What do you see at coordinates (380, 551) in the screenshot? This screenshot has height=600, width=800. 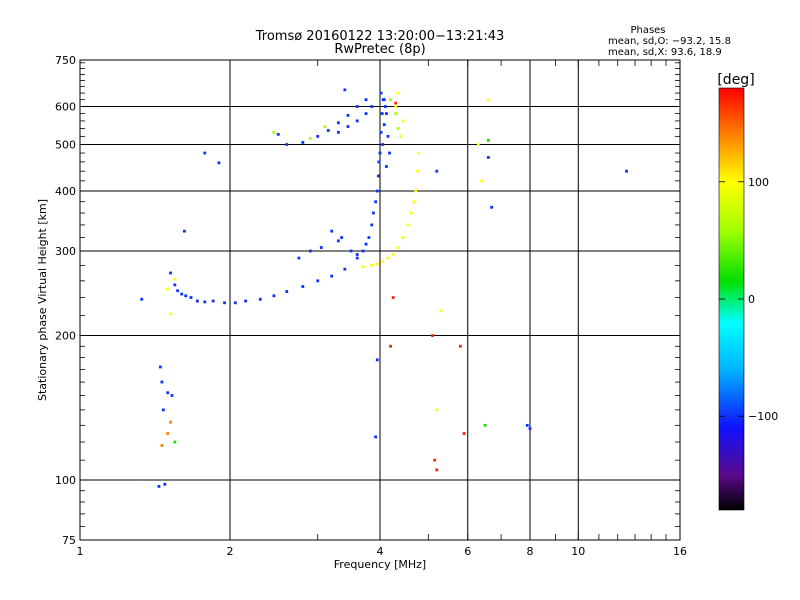 I see `x-tick-label: 4` at bounding box center [380, 551].